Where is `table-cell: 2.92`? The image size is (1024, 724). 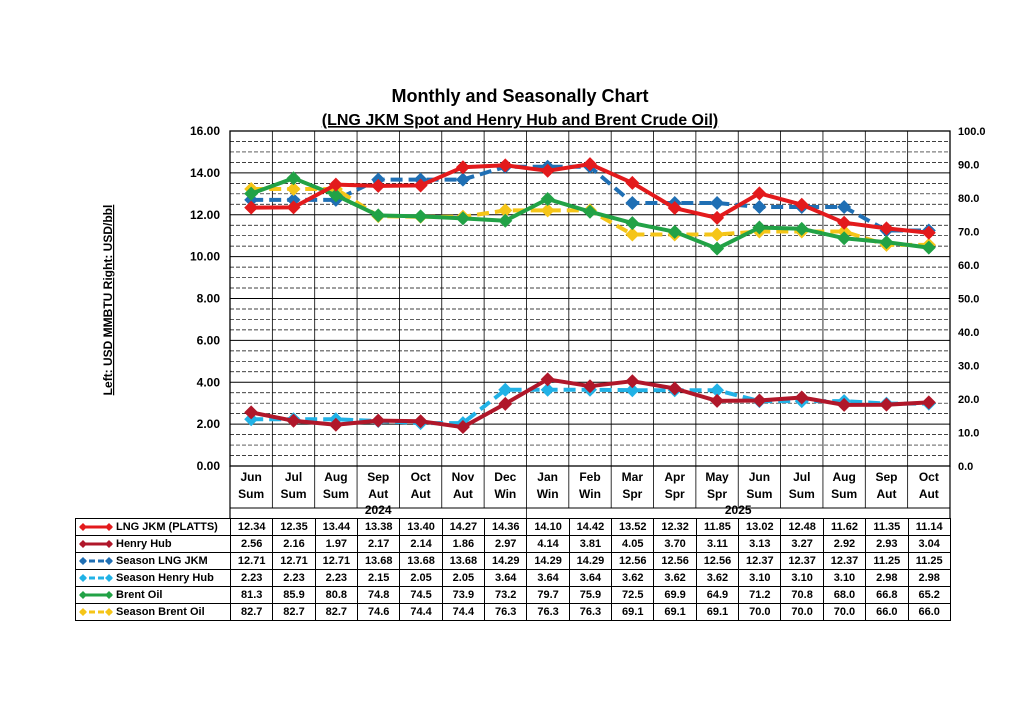 table-cell: 2.92 is located at coordinates (844, 544).